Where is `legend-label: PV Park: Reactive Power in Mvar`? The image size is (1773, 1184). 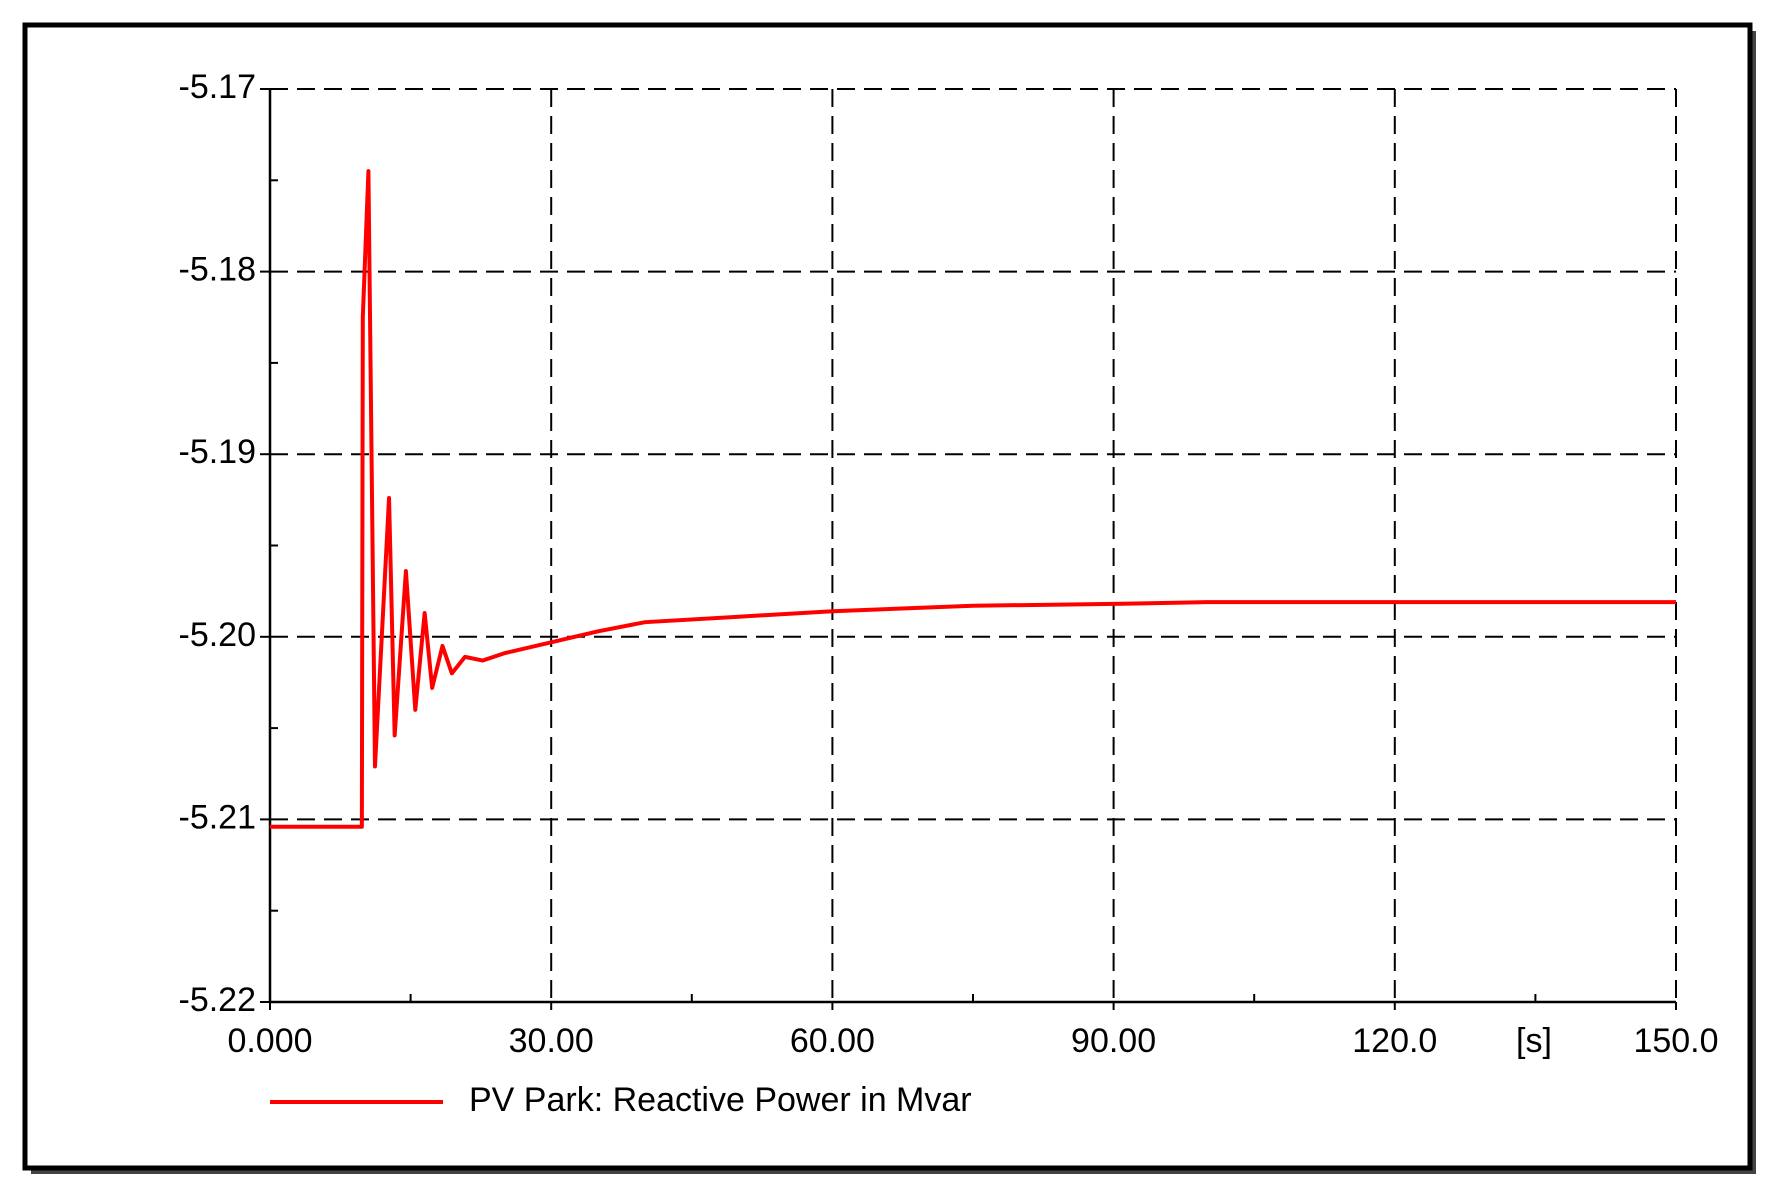
legend-label: PV Park: Reactive Power in Mvar is located at coordinates (720, 1100).